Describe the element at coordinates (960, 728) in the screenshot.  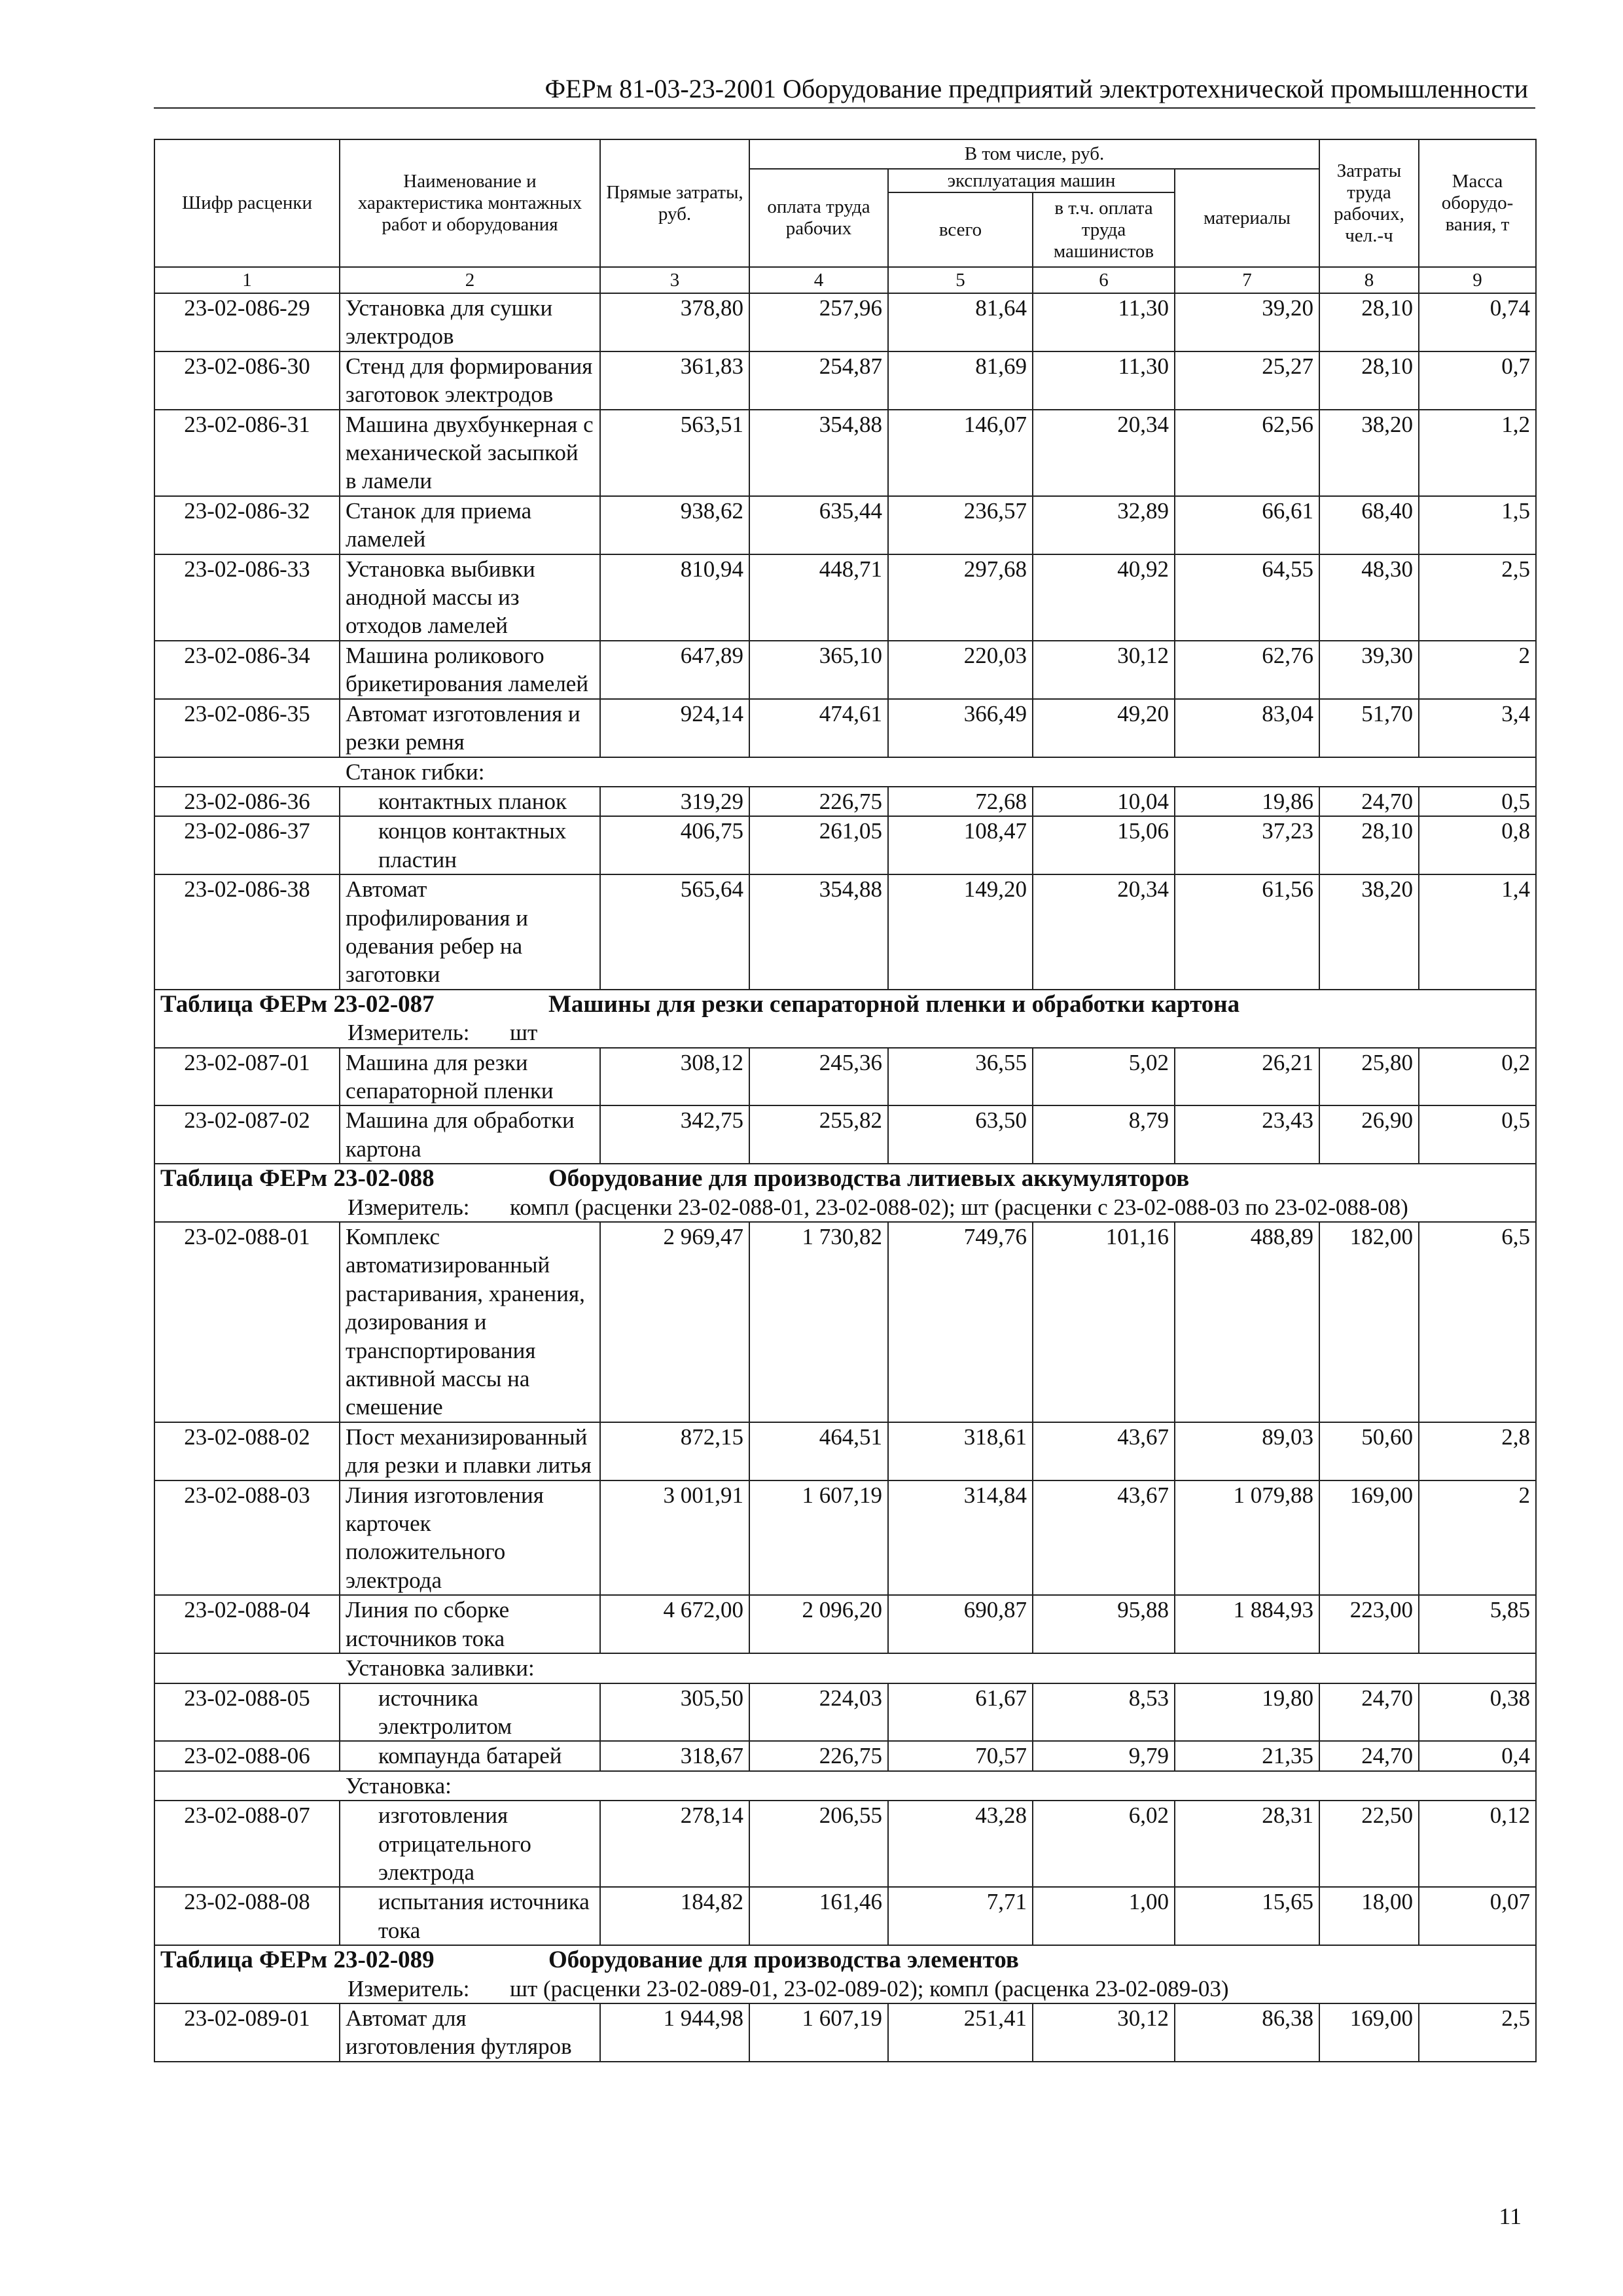
I see `rate-value: 366,49` at that location.